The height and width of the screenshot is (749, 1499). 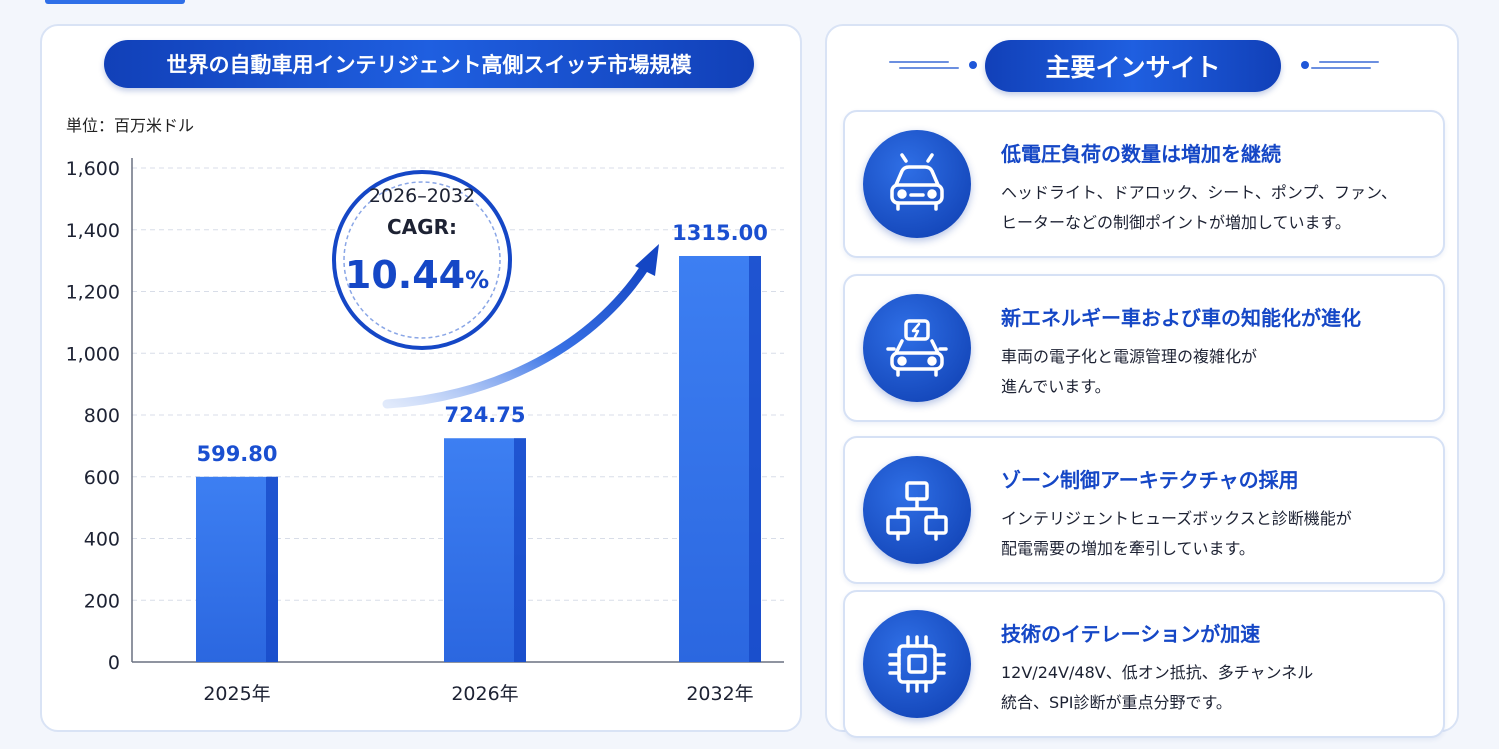 What do you see at coordinates (405, 275) in the screenshot?
I see `cagr-value: 10.44` at bounding box center [405, 275].